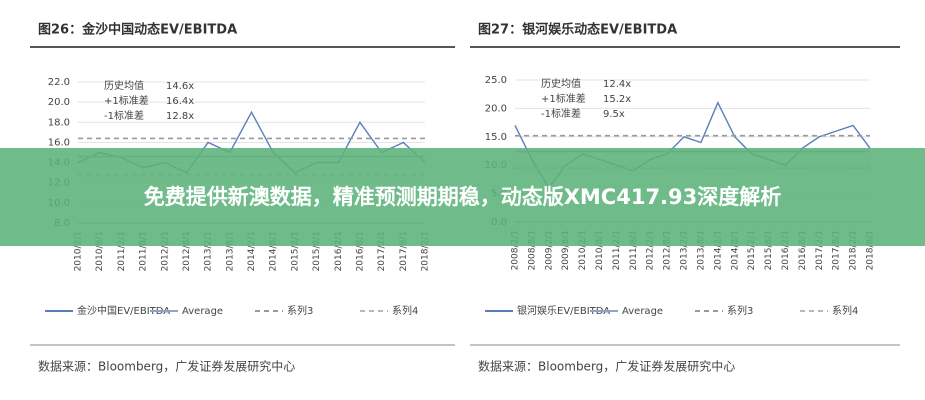  What do you see at coordinates (180, 101) in the screenshot?
I see `annotation-value: 16.4x` at bounding box center [180, 101].